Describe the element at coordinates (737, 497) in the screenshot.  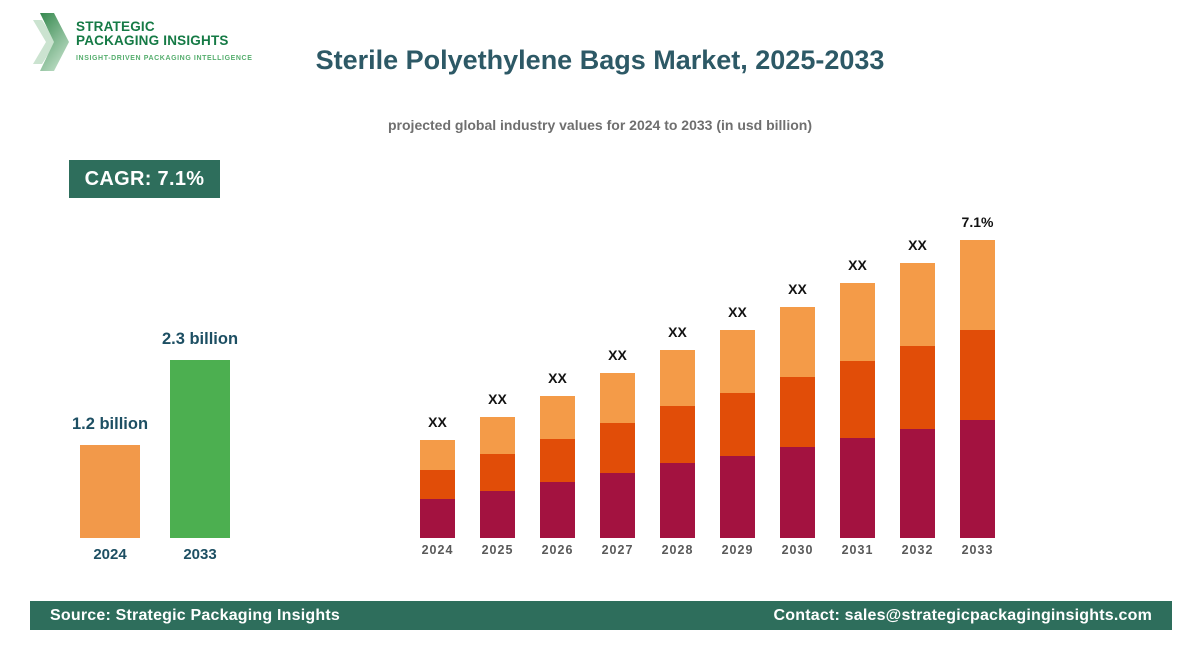
I see `stack-segment-bottom-2029` at that location.